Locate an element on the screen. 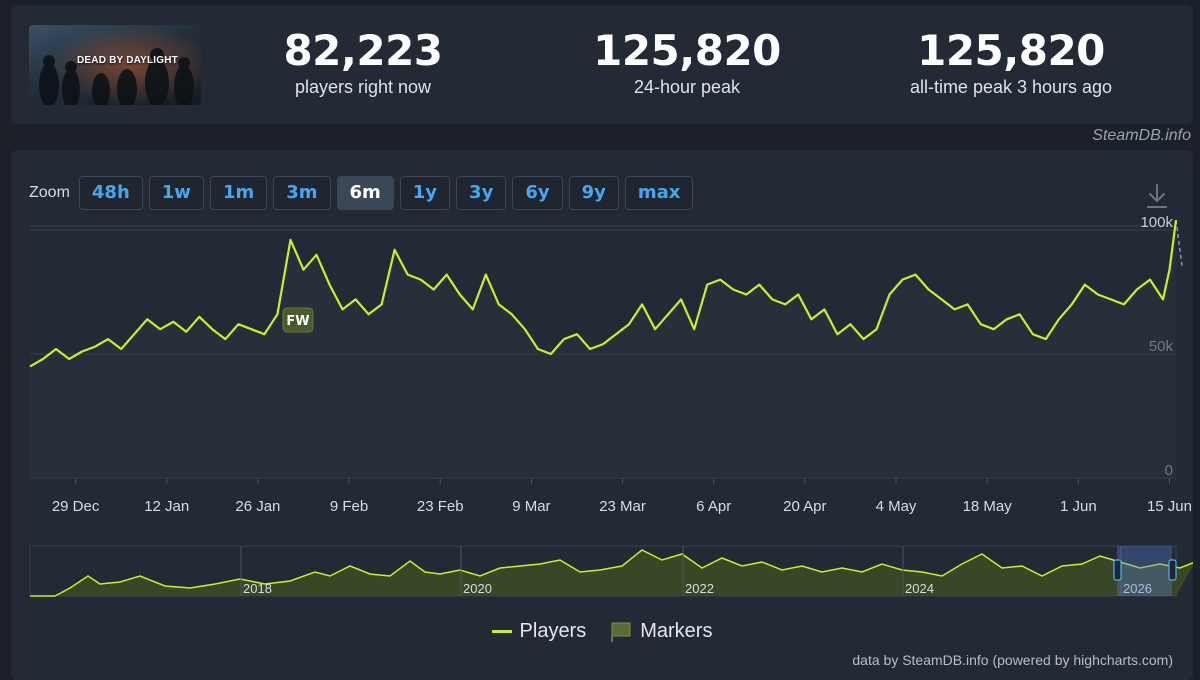 This screenshot has height=680, width=1200. current-players-label: players right now is located at coordinates (363, 87).